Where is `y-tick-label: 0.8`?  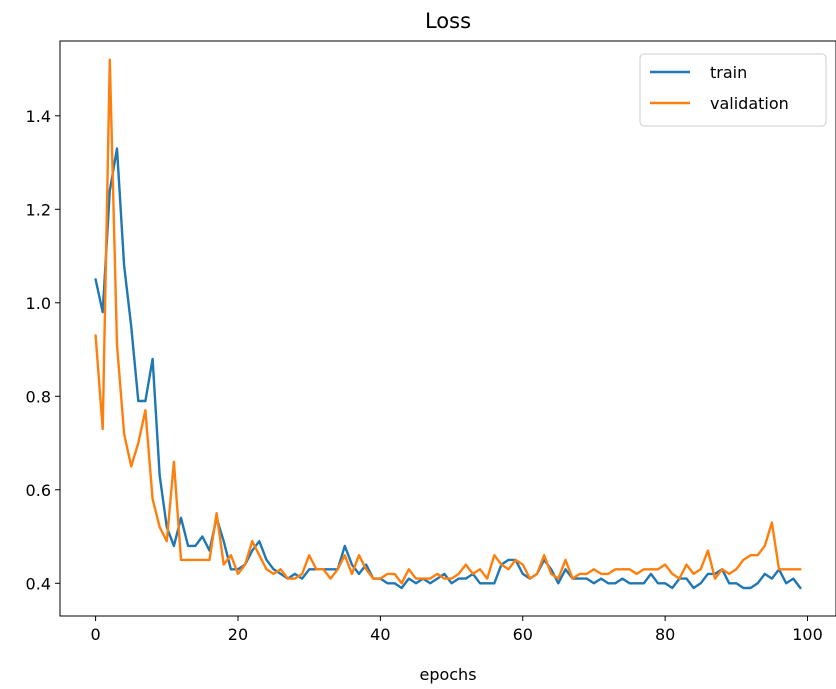
y-tick-label: 0.8 is located at coordinates (38, 396).